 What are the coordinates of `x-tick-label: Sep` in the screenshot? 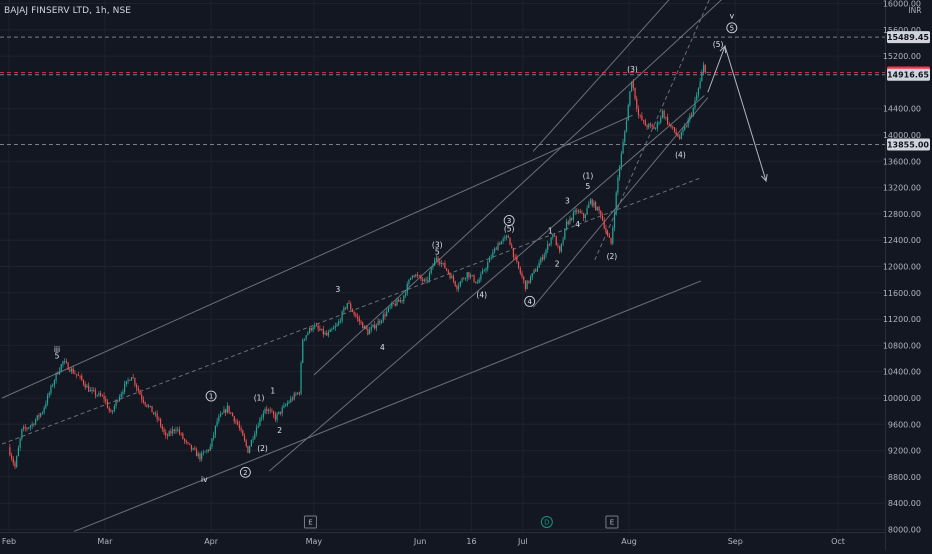 It's located at (735, 541).